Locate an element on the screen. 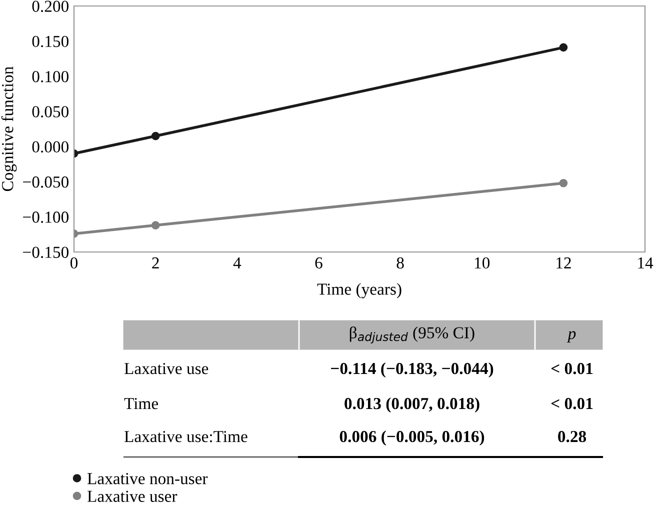 The width and height of the screenshot is (662, 512). legend-label: Laxative non-user is located at coordinates (147, 478).